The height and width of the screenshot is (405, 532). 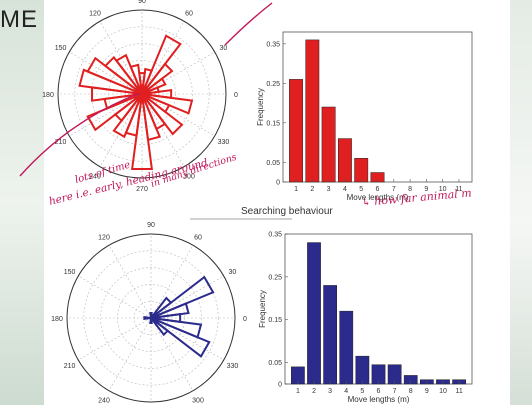 I want to click on x-tick-label: 5, so click(x=362, y=391).